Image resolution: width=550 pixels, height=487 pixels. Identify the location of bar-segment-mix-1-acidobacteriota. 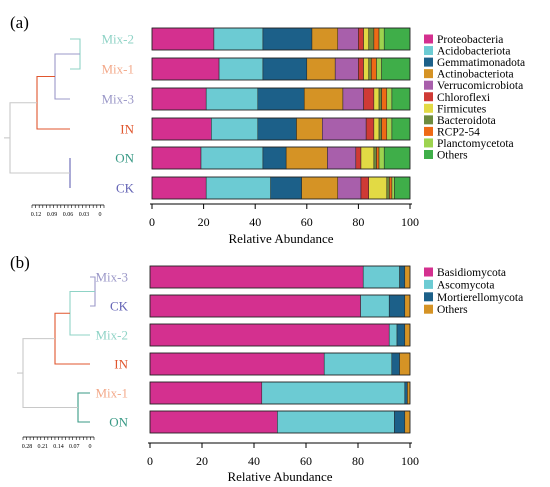
(241, 69).